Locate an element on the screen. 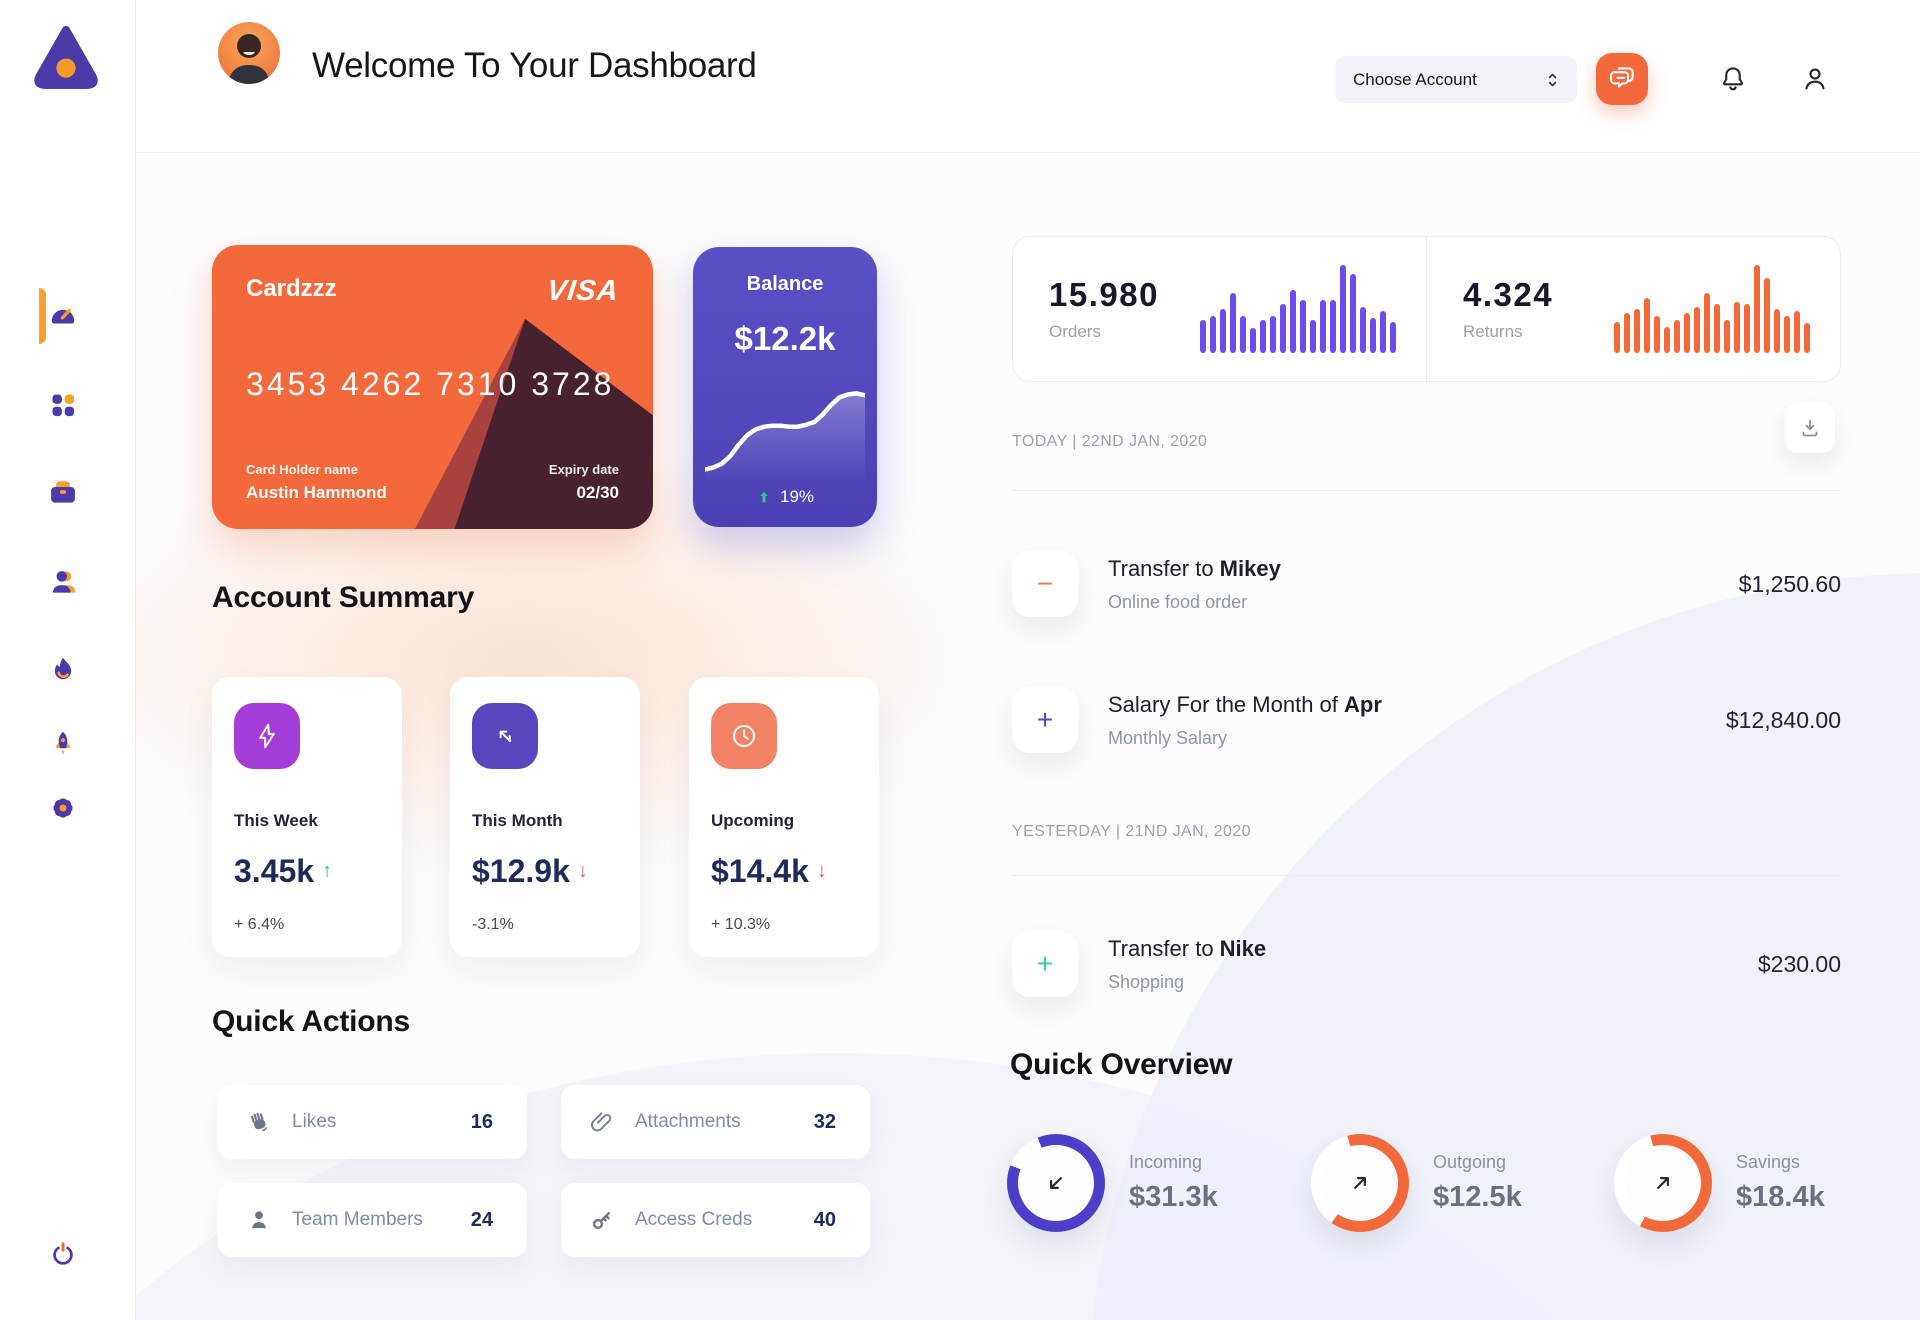 This screenshot has width=1920, height=1320. transaction-title: Transfer to Mikey is located at coordinates (1194, 568).